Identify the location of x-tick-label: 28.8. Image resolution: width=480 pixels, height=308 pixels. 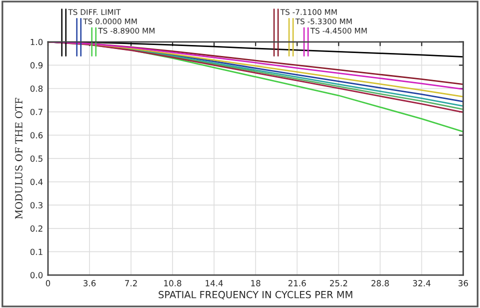
(380, 283).